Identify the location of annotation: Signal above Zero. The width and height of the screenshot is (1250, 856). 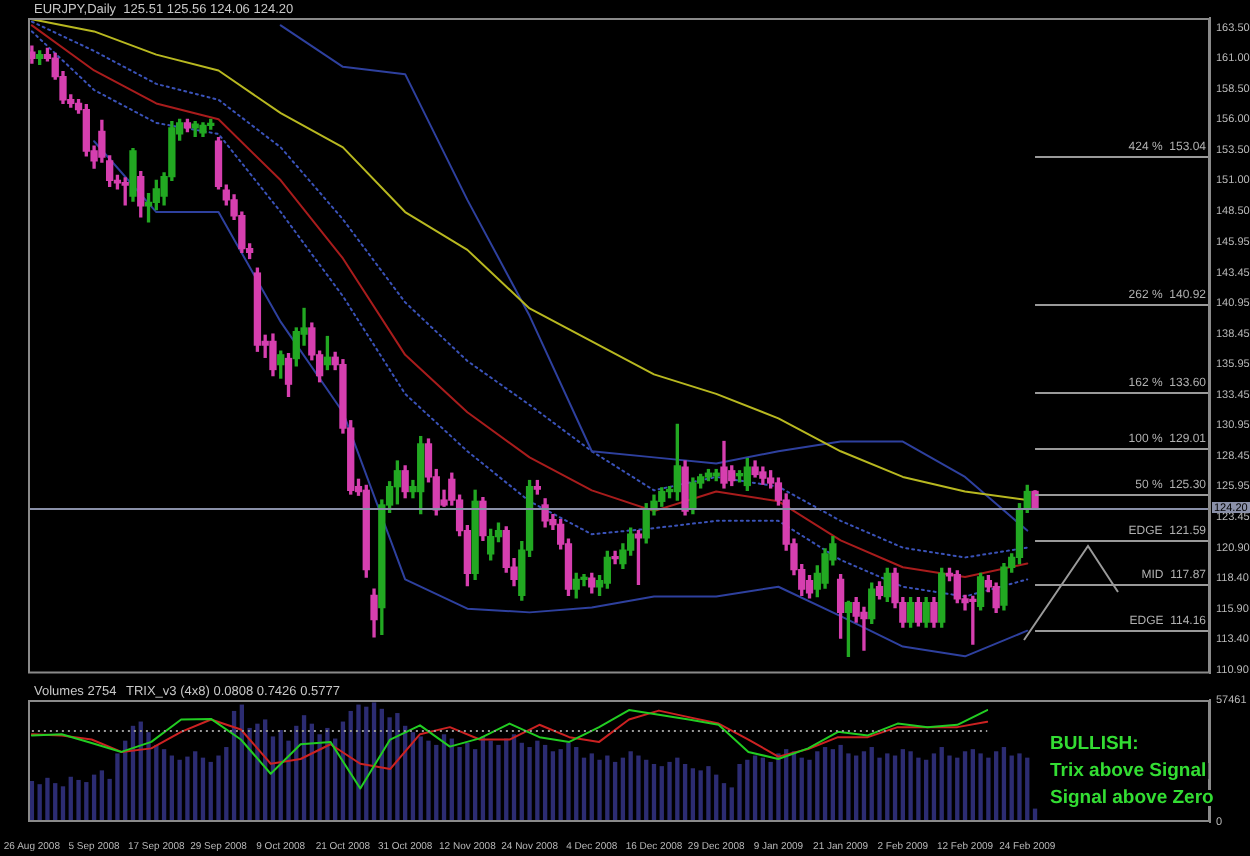
(1132, 798).